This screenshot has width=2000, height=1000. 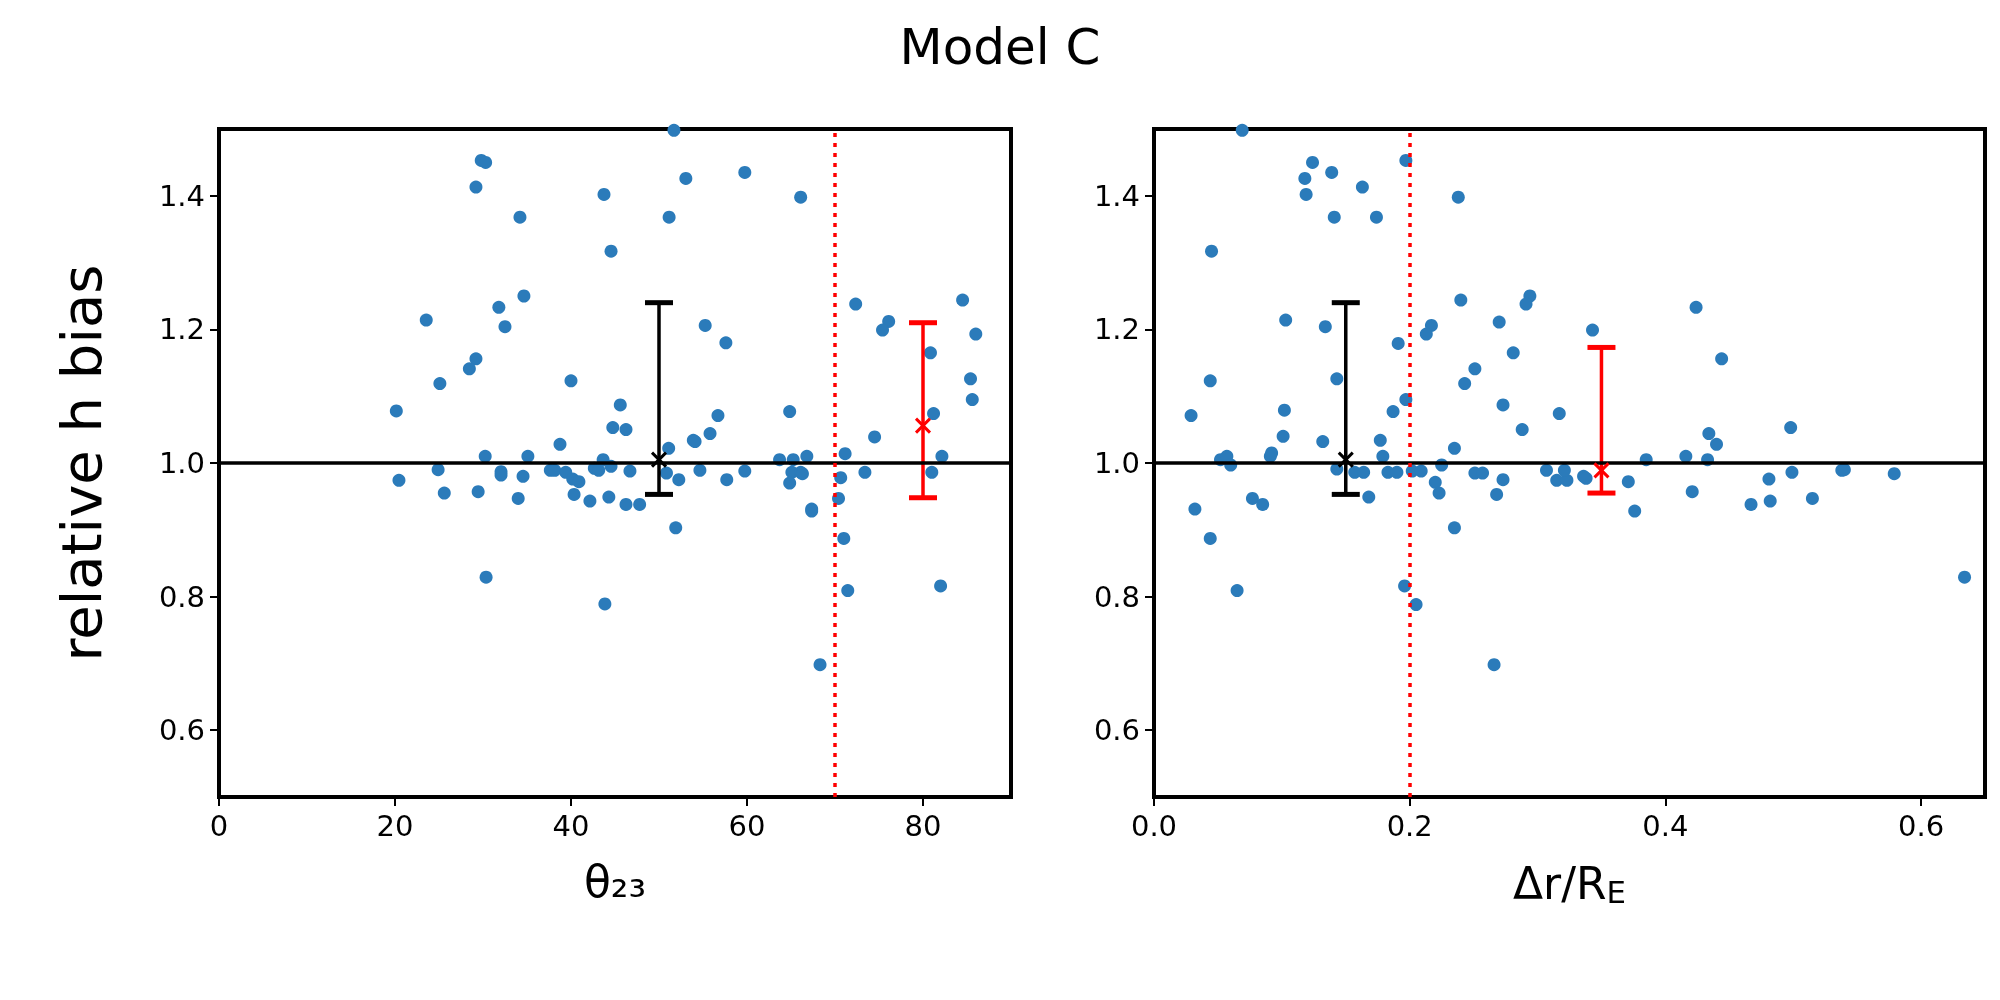 What do you see at coordinates (1409, 825) in the screenshot?
I see `x-tick-label: 0.2` at bounding box center [1409, 825].